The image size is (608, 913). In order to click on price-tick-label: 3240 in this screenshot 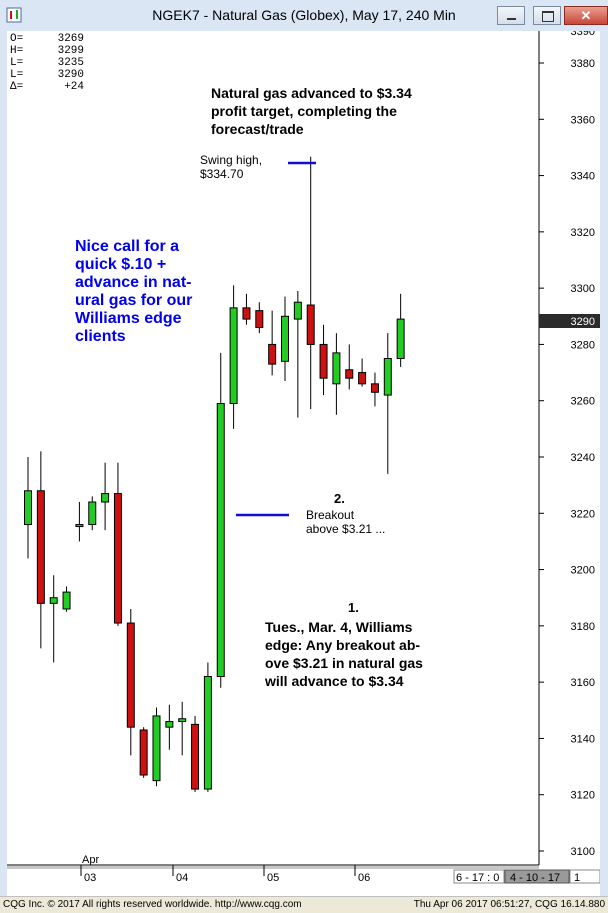, I will do `click(583, 458)`.